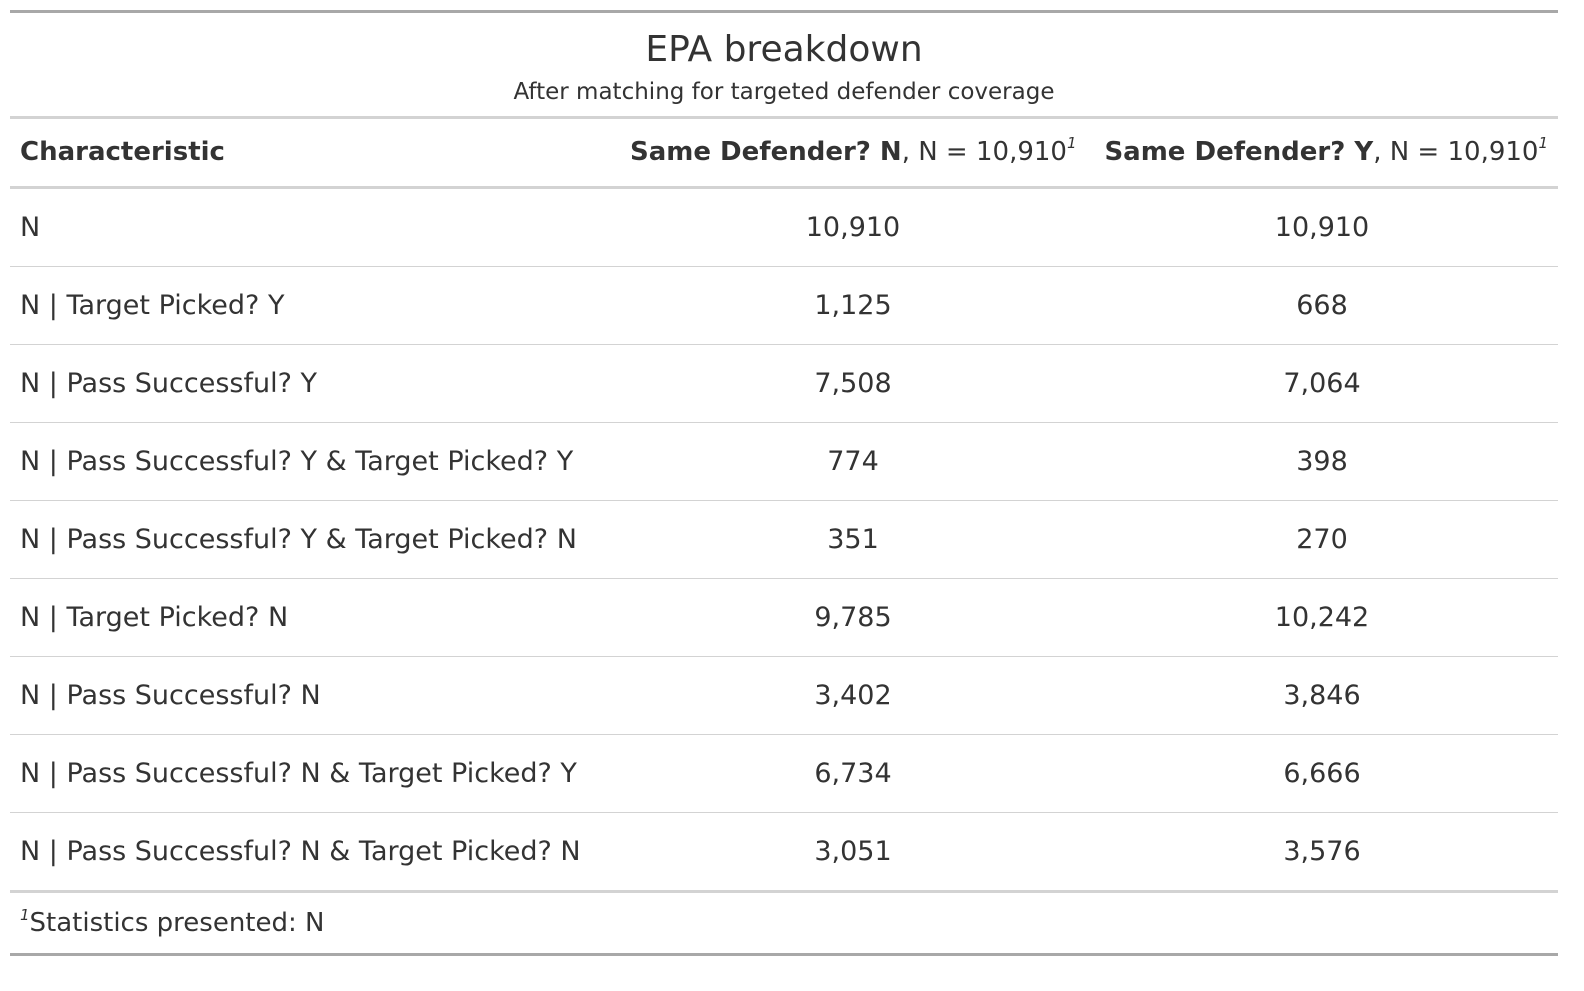  What do you see at coordinates (984, 152) in the screenshot?
I see `column-header-same-defender-n-count: , N = 10,910` at bounding box center [984, 152].